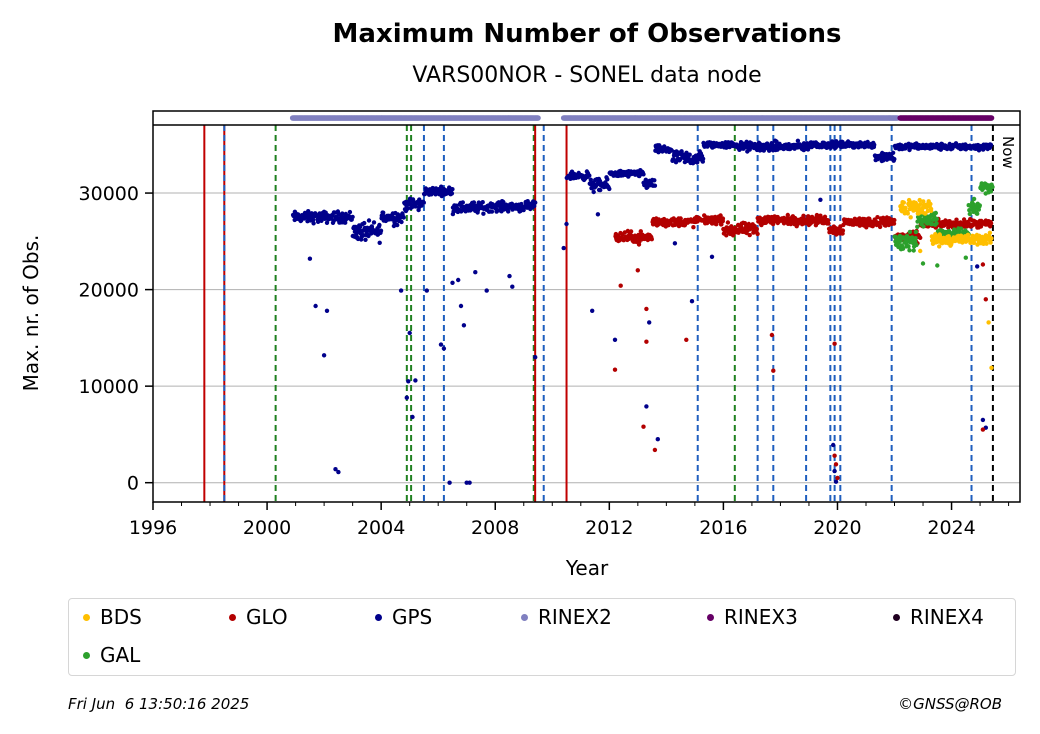  What do you see at coordinates (120, 655) in the screenshot?
I see `legend-label-gal: GAL` at bounding box center [120, 655].